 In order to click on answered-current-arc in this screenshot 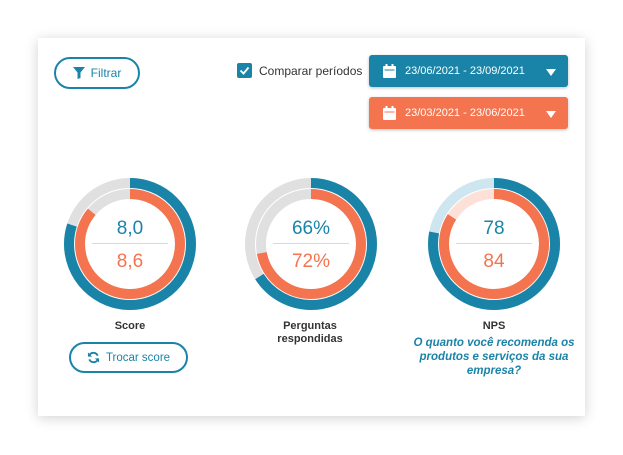, I will do `click(311, 244)`.